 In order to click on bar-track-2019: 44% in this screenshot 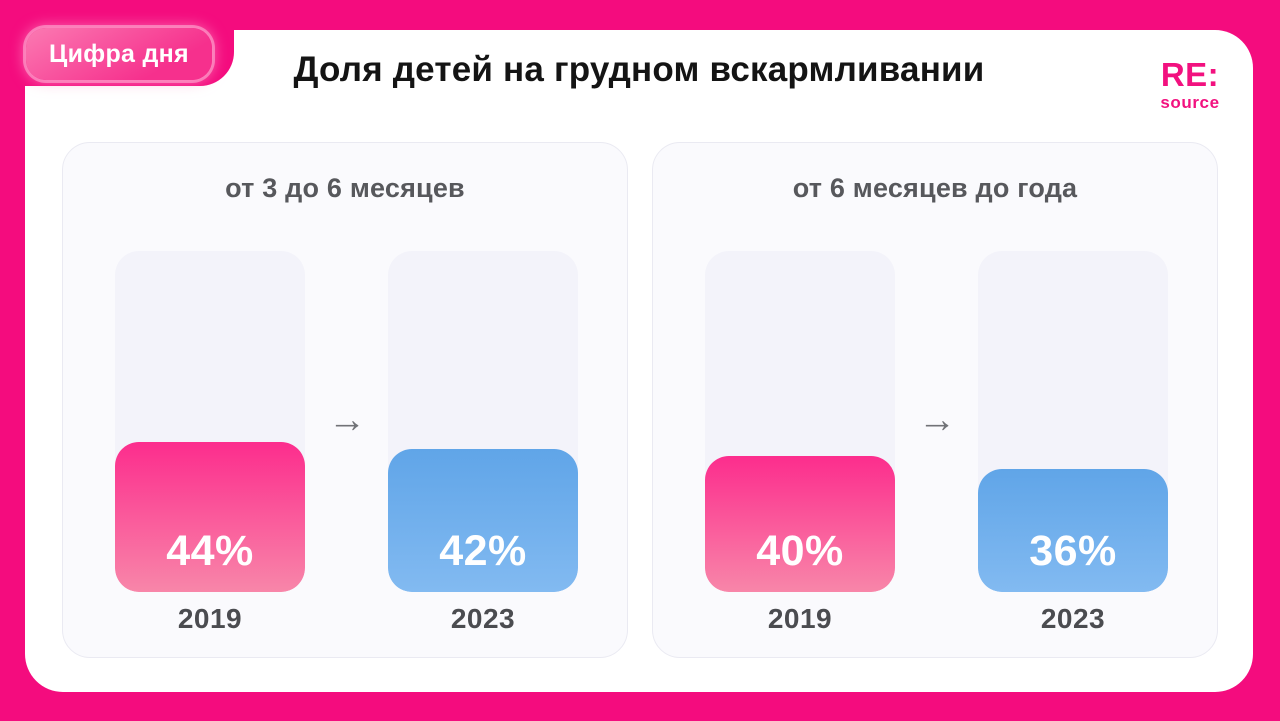, I will do `click(210, 421)`.